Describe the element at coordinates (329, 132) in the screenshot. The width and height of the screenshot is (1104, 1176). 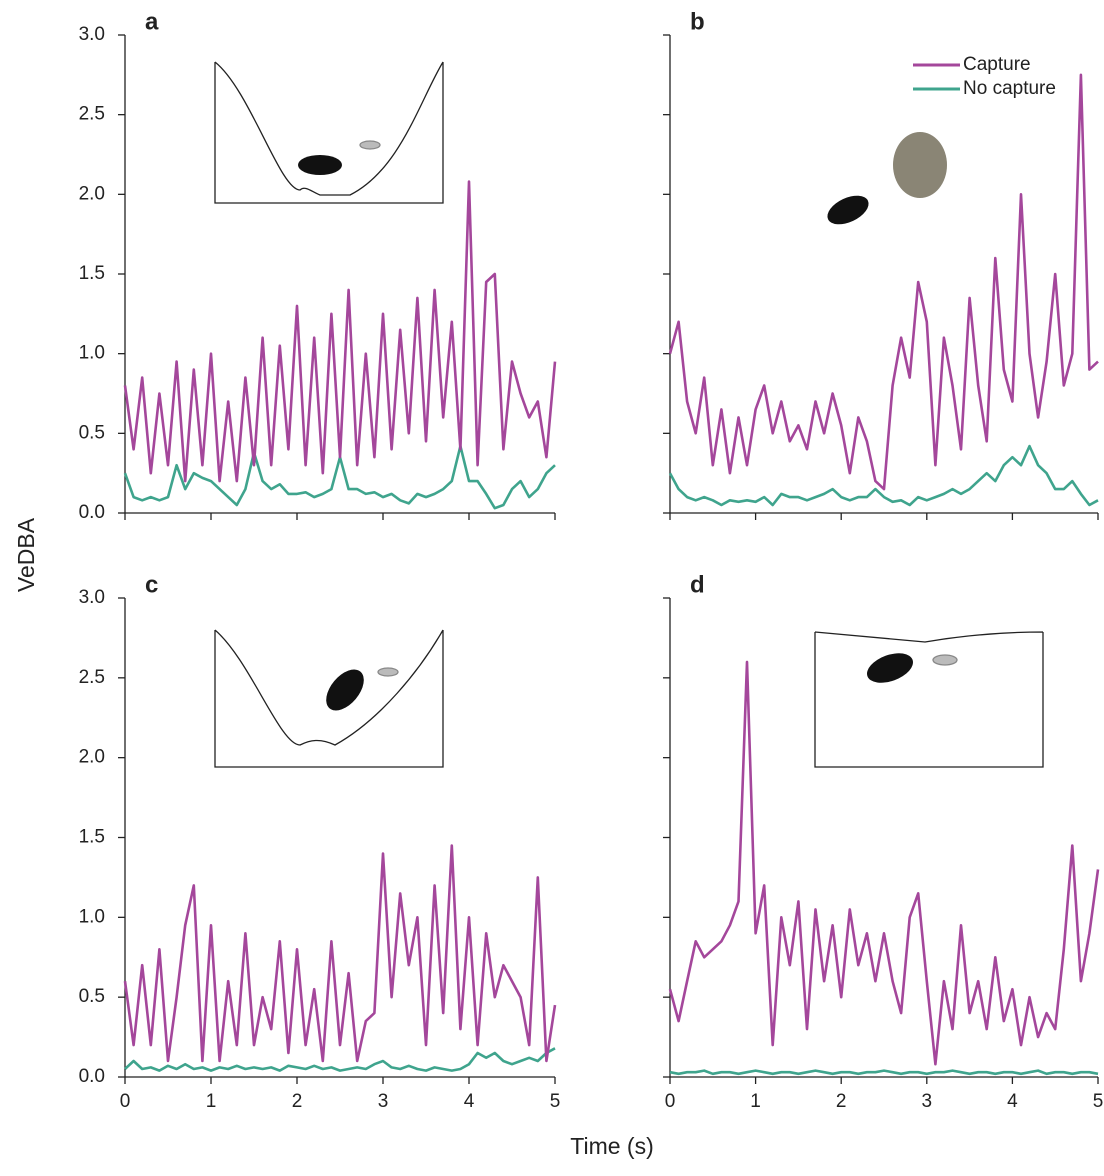
I see `inset-a` at that location.